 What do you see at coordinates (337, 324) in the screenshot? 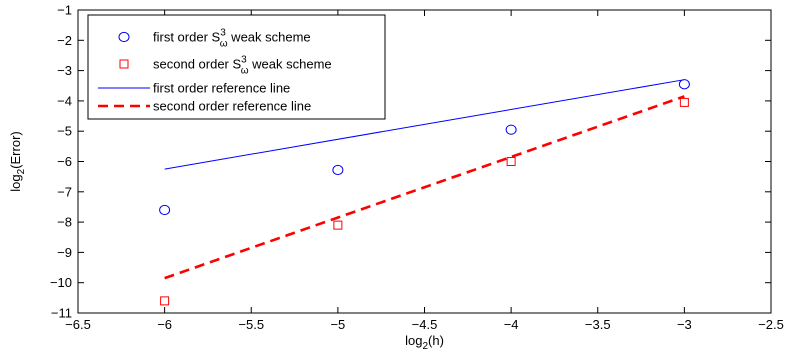
I see `x-tick-label: −5` at bounding box center [337, 324].